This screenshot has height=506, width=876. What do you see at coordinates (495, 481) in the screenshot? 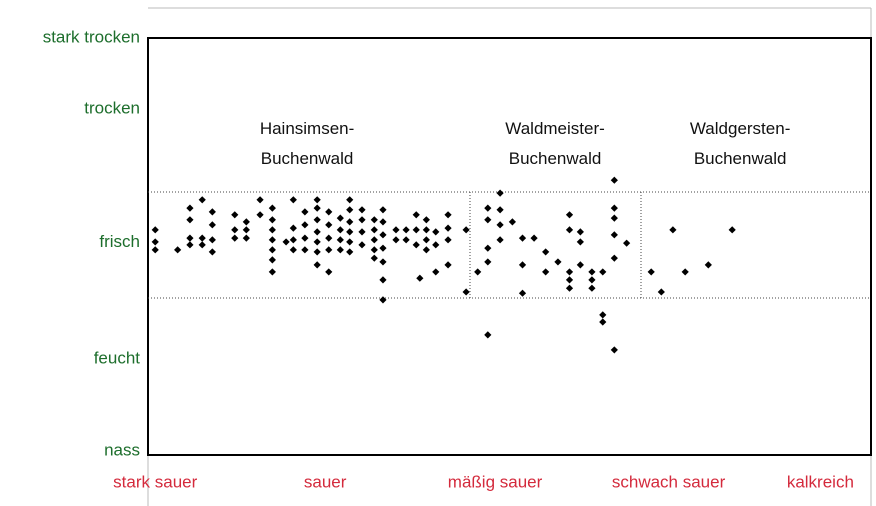
I see `x-tick-label: mäßig sauer` at bounding box center [495, 481].